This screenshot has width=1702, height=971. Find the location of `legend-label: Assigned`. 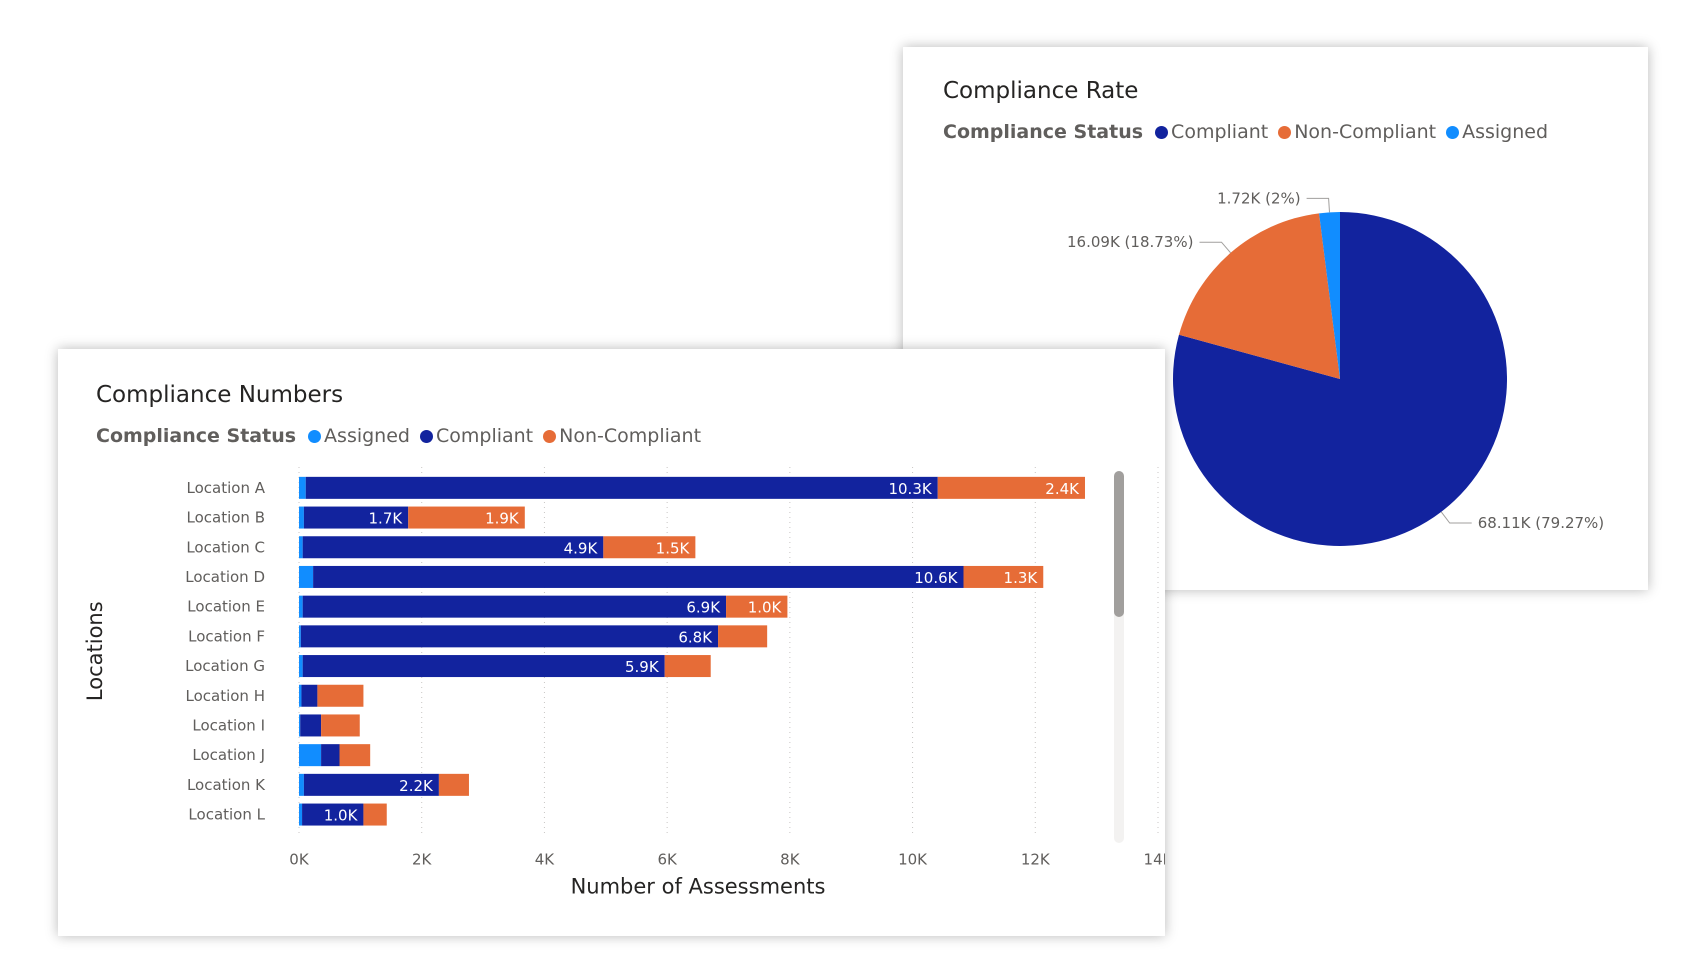

legend-label: Assigned is located at coordinates (367, 436).